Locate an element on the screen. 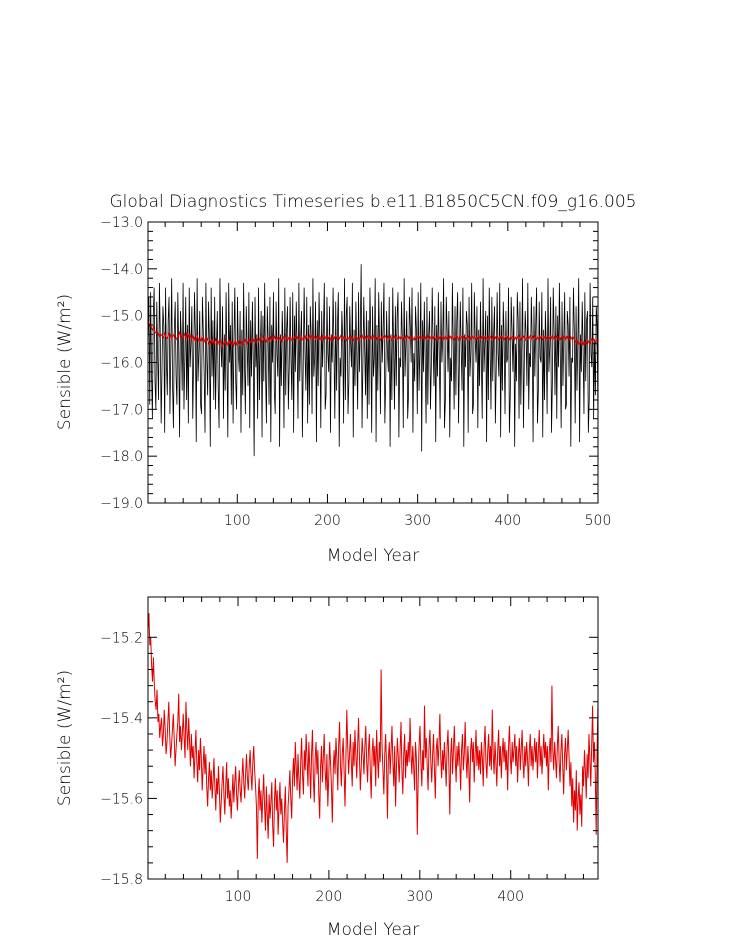  bottom-y-axis-label: Sensible (W/m²) is located at coordinates (65, 738).